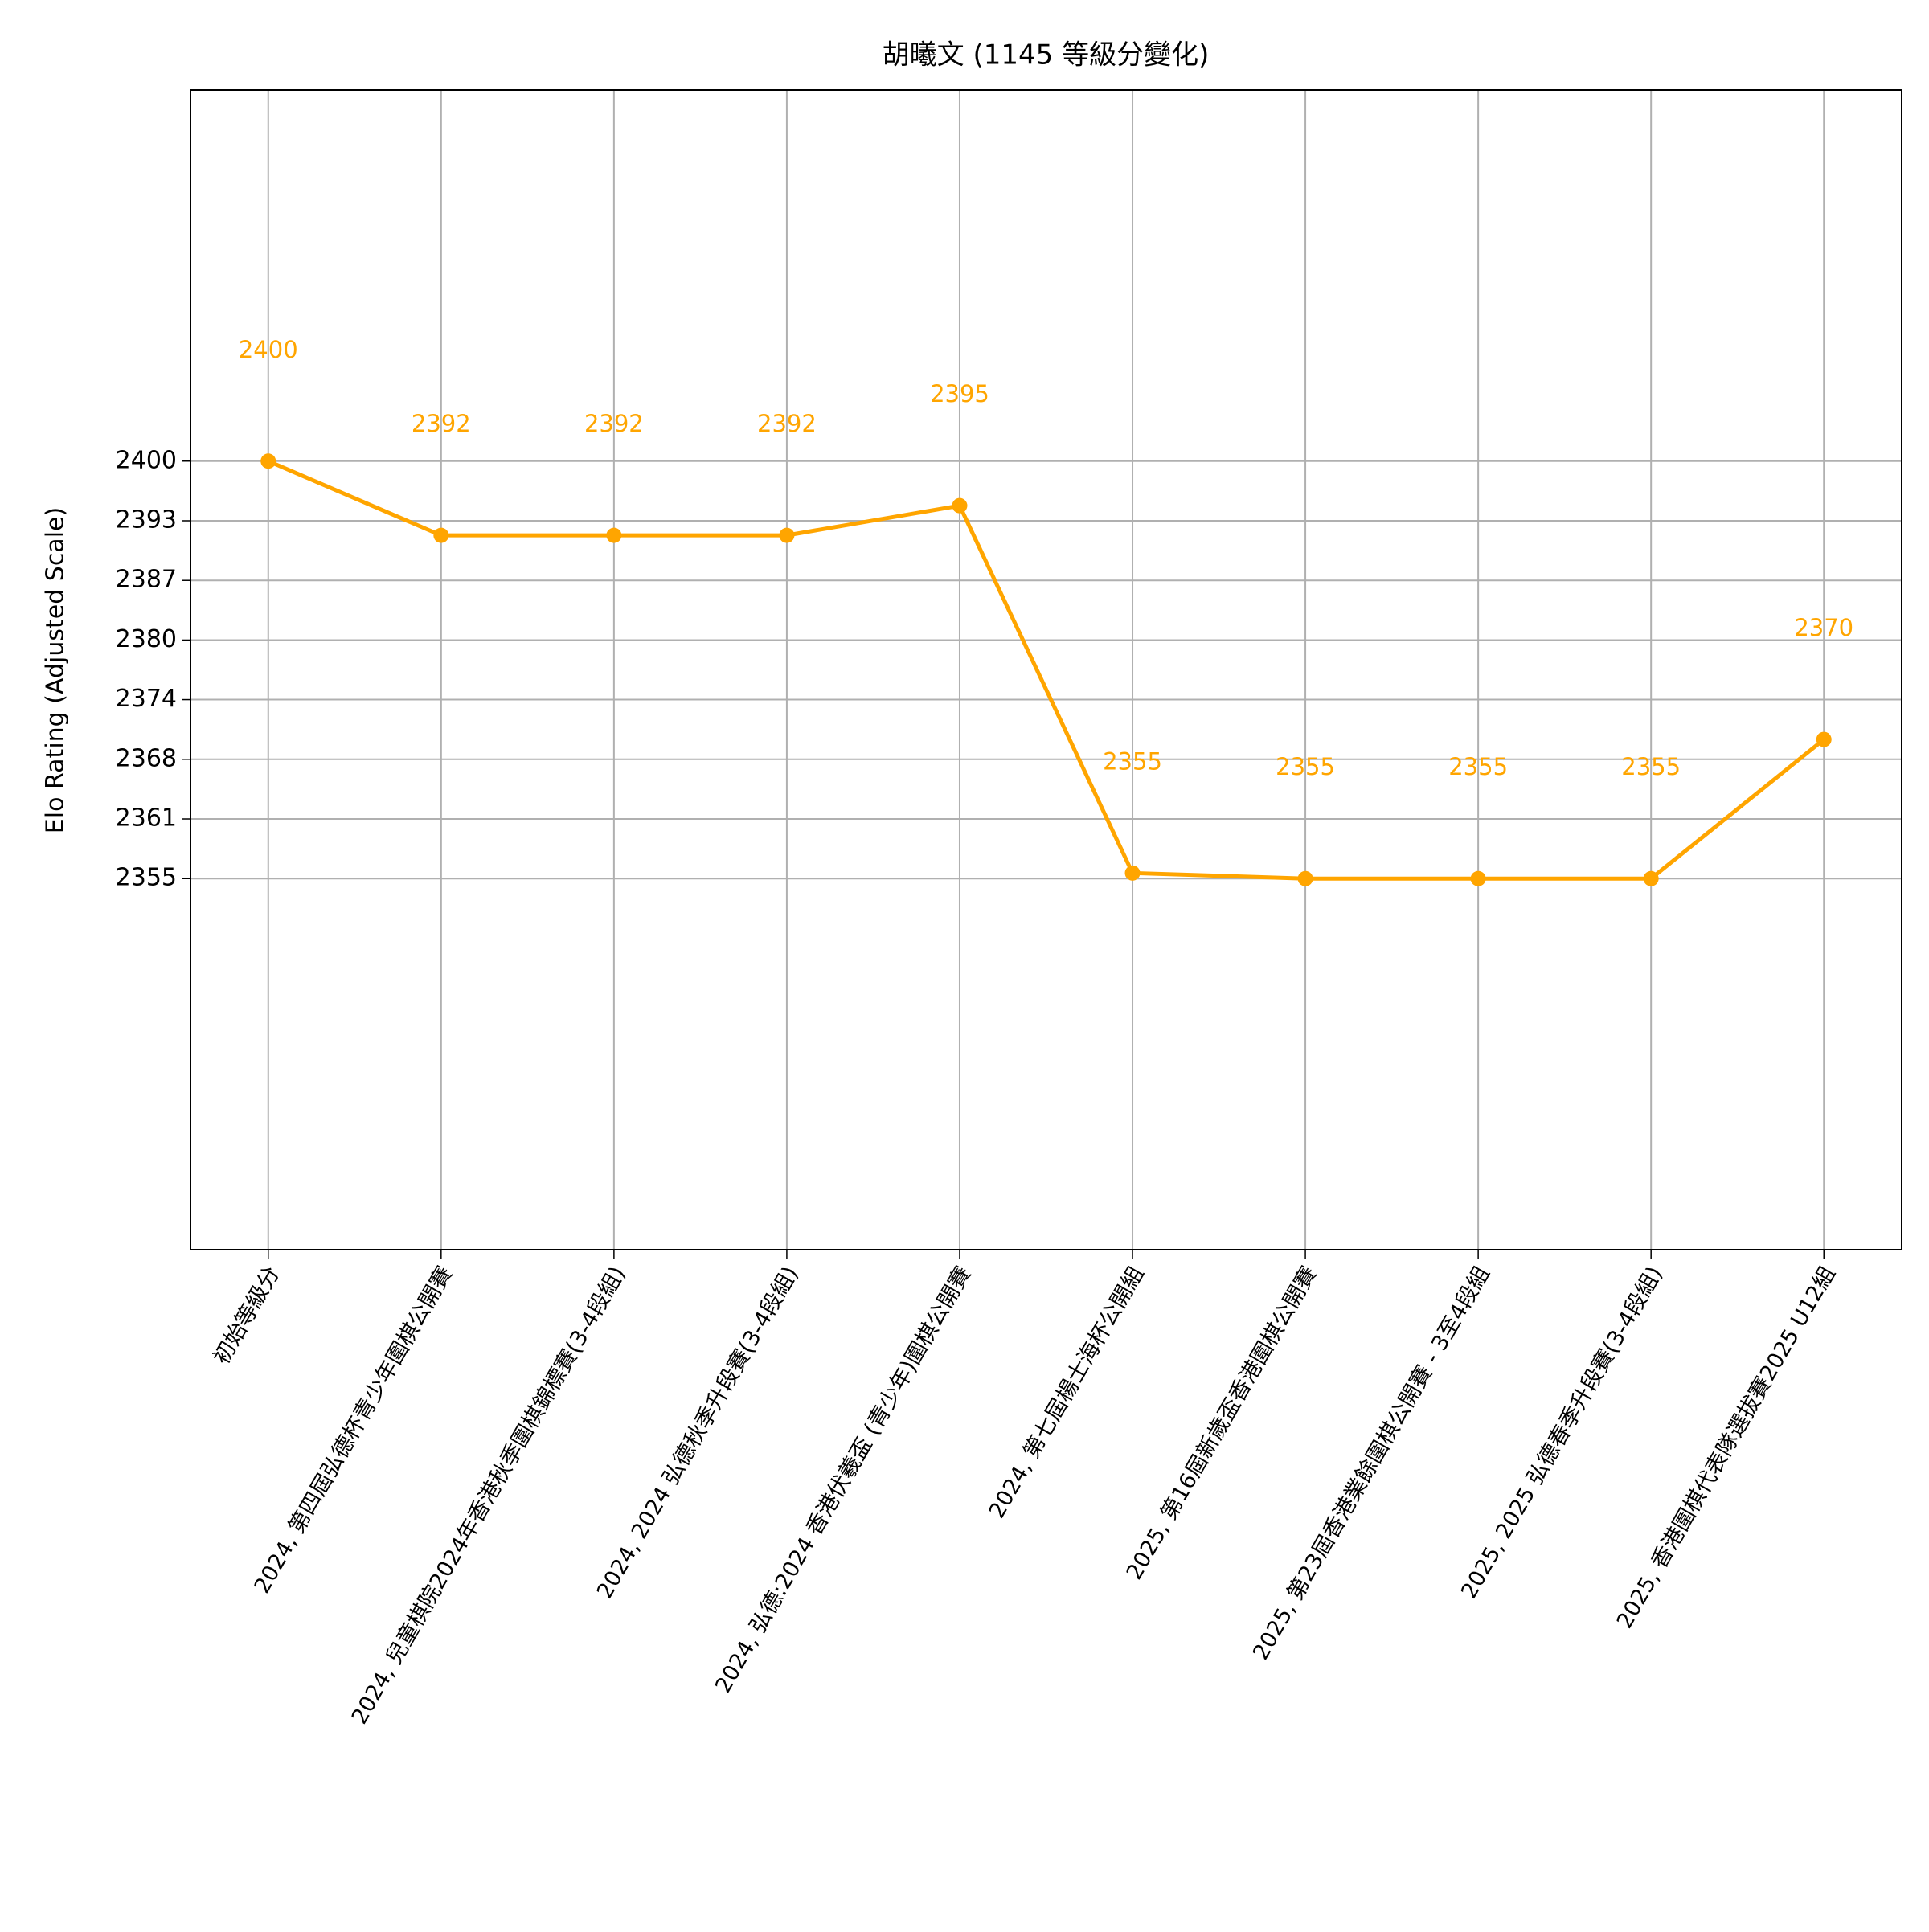  Describe the element at coordinates (1046, 55) in the screenshot. I see `chart-title: 胡曦文 (1145 等級分變化)` at that location.